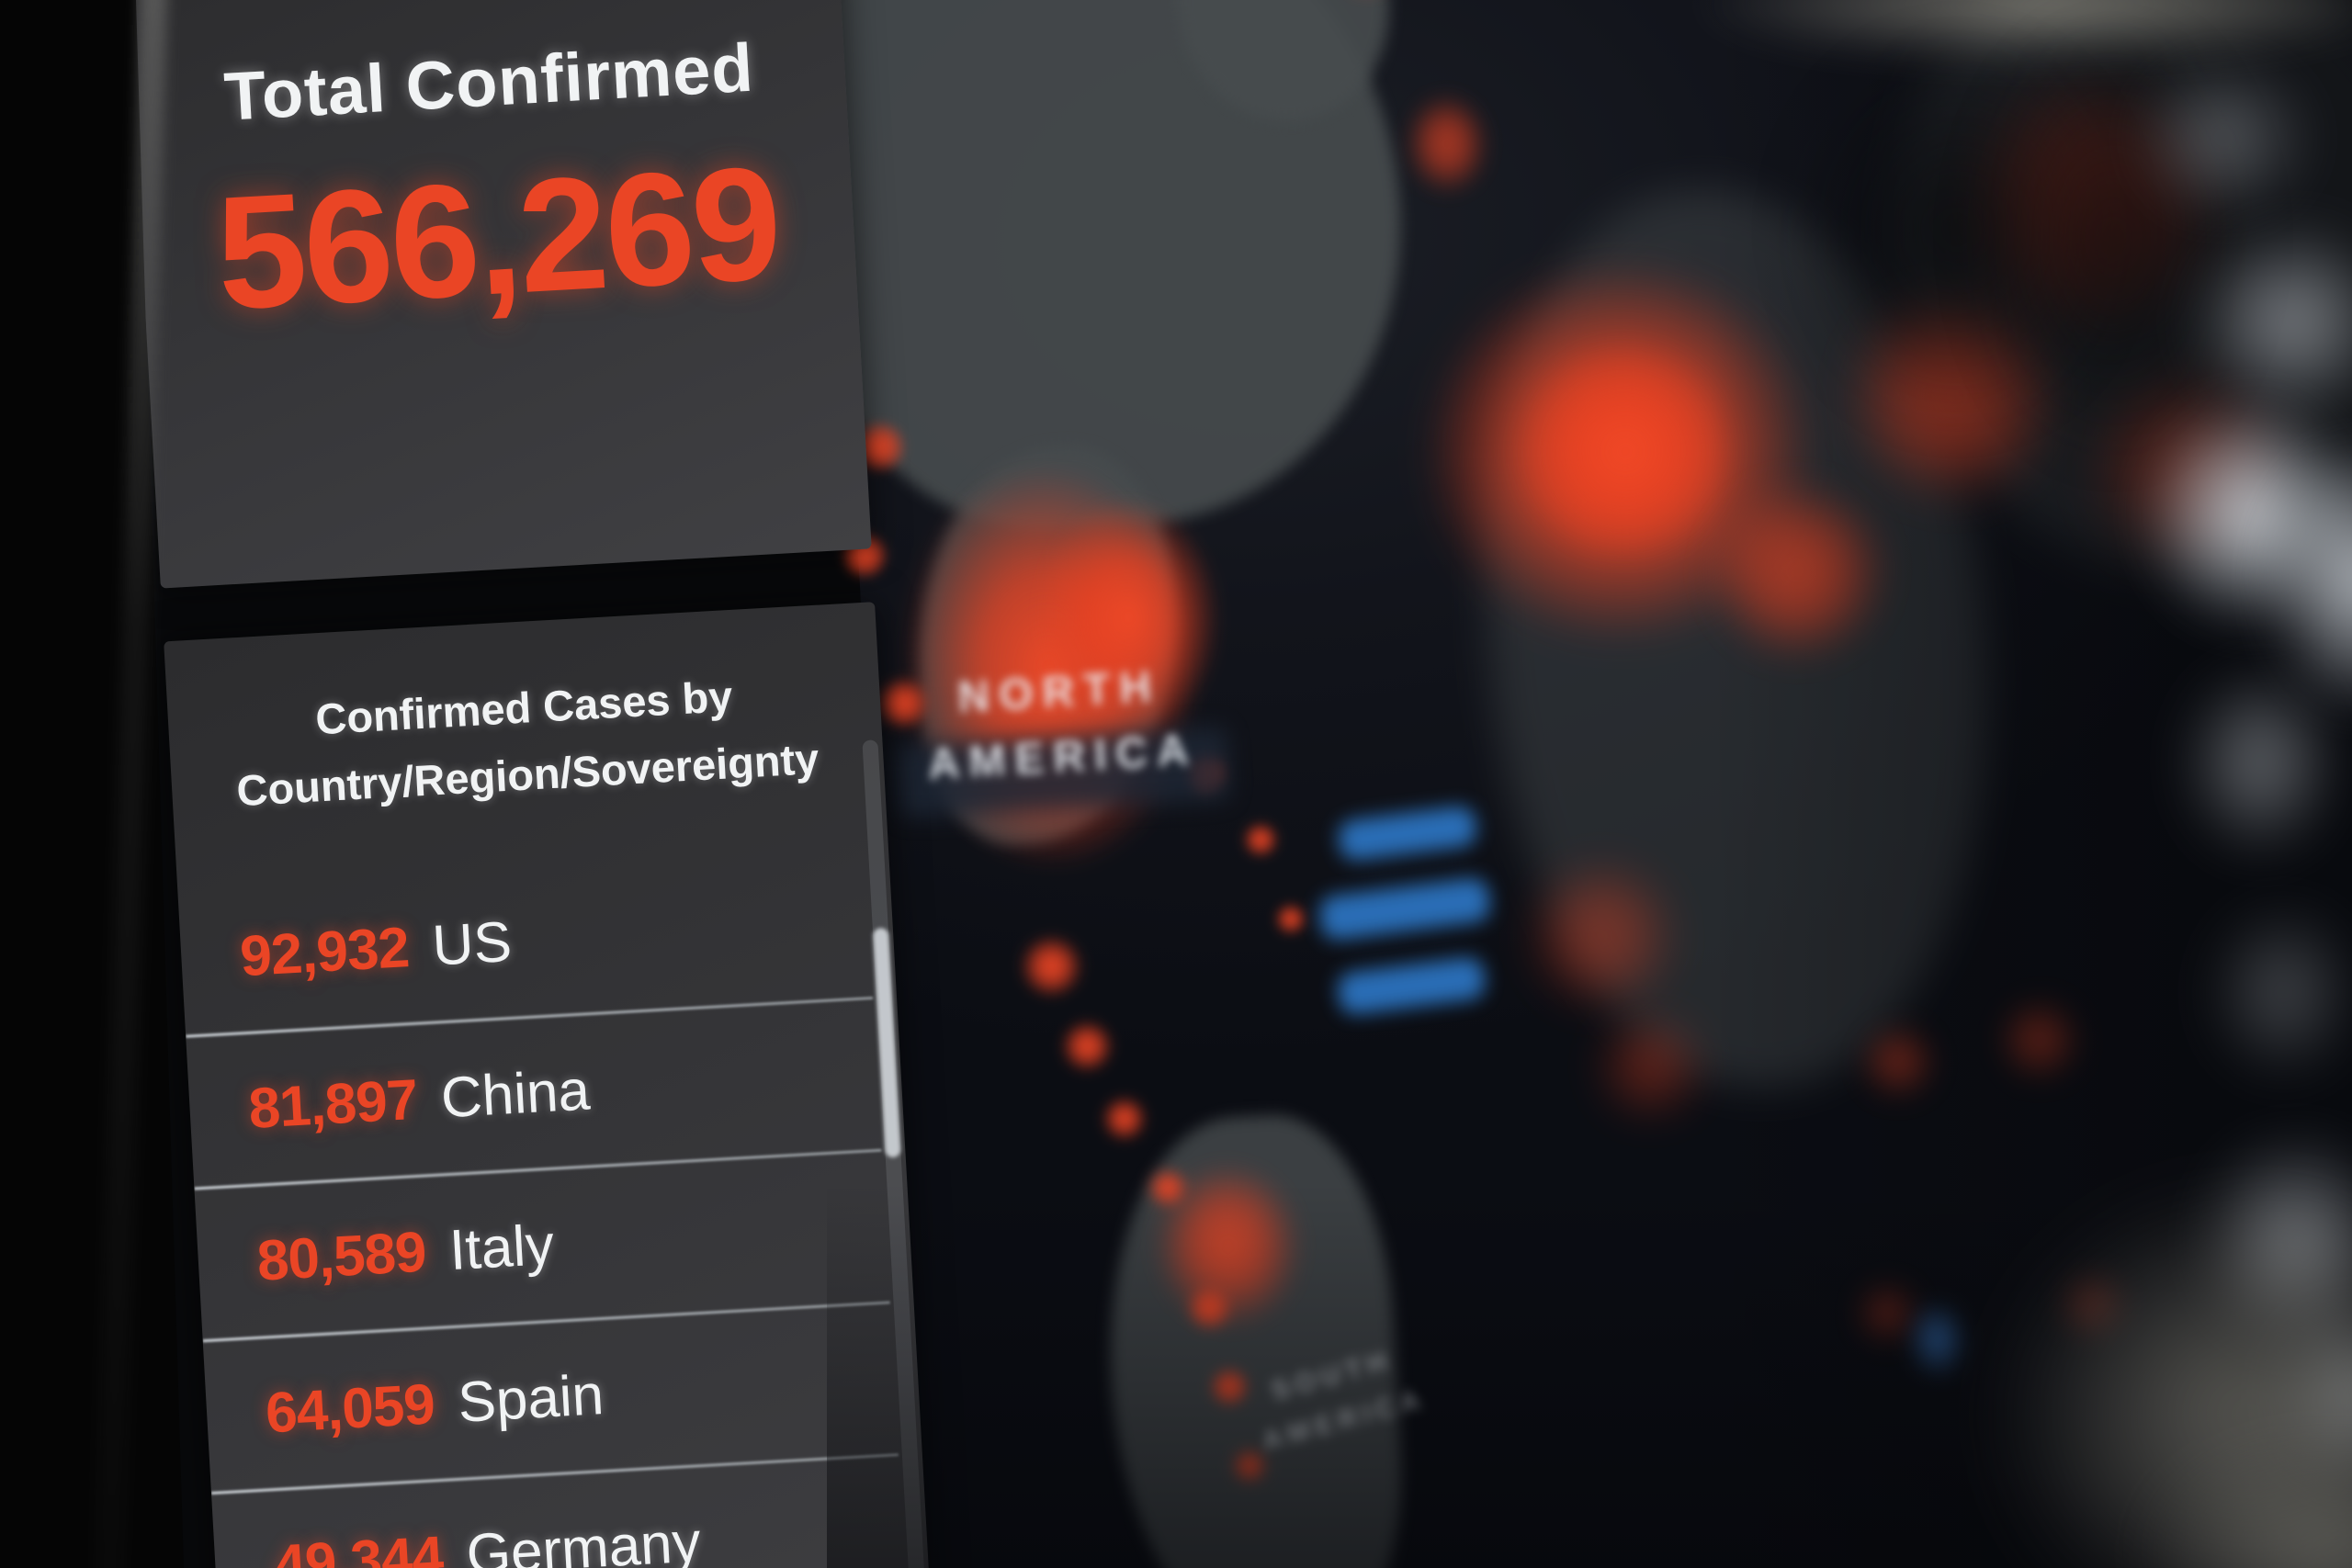 The width and height of the screenshot is (2352, 1568). I want to click on country-row-label: Italy, so click(501, 1248).